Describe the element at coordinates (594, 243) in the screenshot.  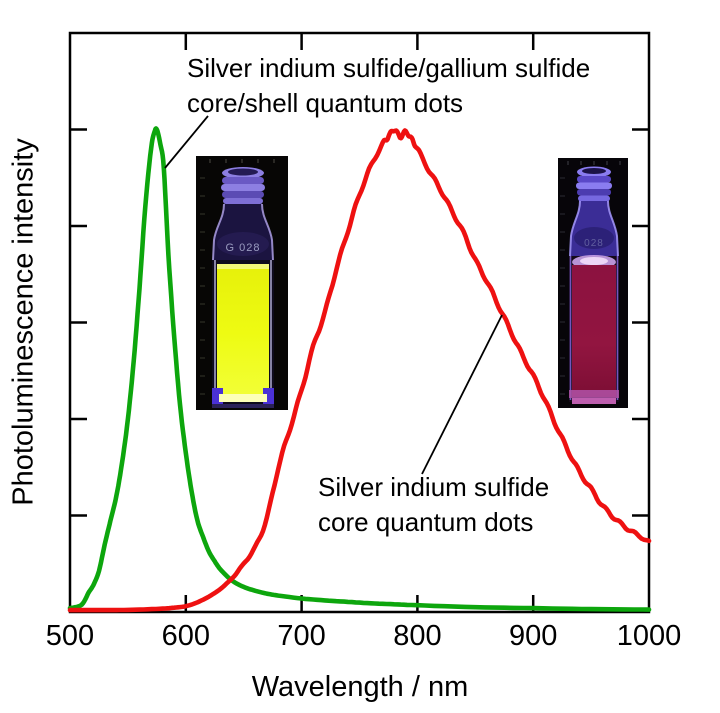
I see `vial-label: 028` at that location.